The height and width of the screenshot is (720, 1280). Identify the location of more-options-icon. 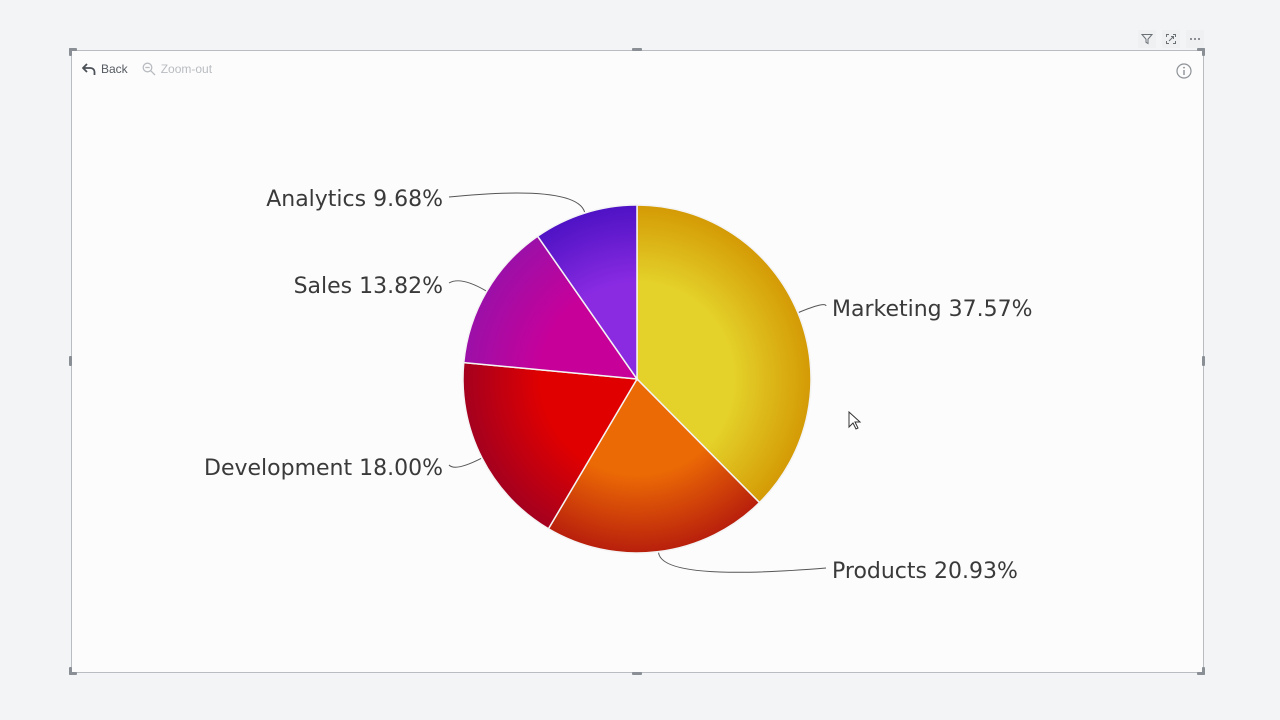
(1195, 39).